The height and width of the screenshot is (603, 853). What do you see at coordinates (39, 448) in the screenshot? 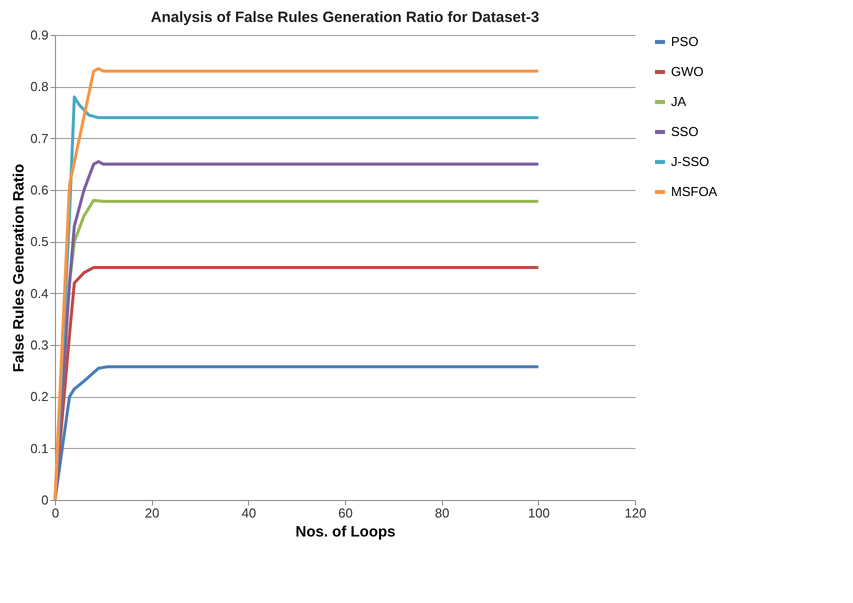
I see `y-tick-label: 0.1` at bounding box center [39, 448].